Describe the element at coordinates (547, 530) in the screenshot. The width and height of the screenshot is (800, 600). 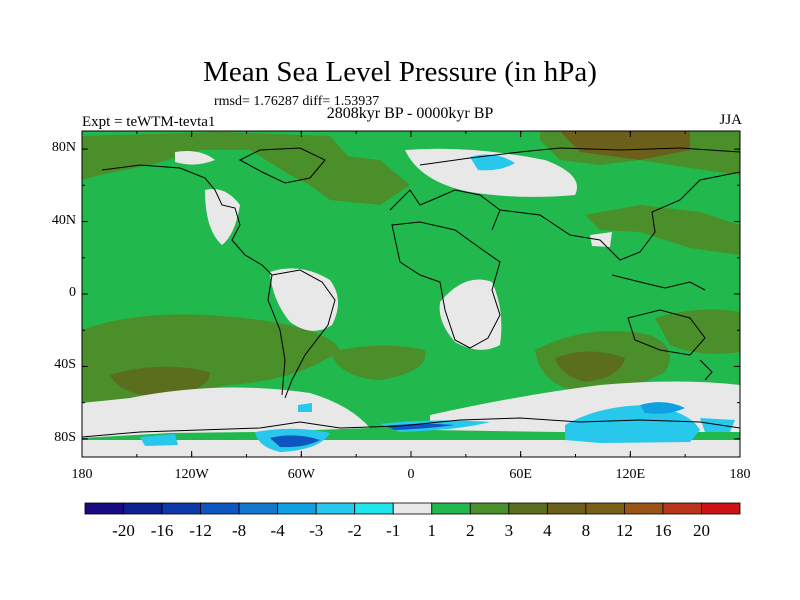
I see `colorbar-label: 4` at that location.